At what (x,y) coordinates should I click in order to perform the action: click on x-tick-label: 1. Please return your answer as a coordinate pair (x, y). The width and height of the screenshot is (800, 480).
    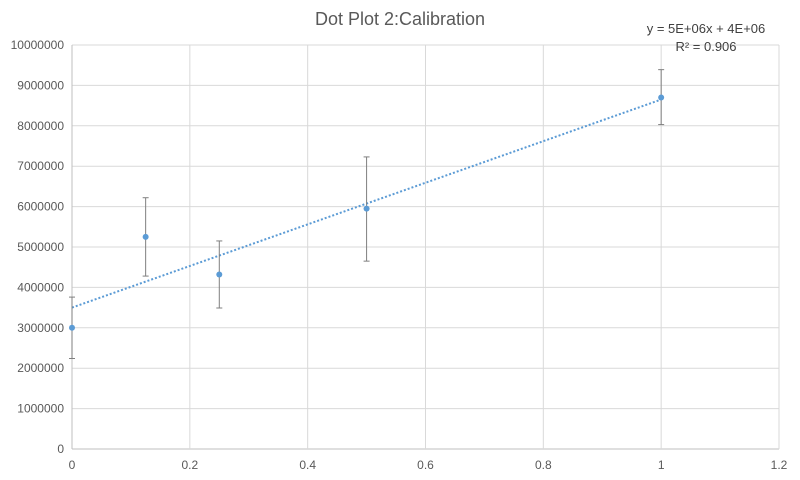
    Looking at the image, I should click on (661, 465).